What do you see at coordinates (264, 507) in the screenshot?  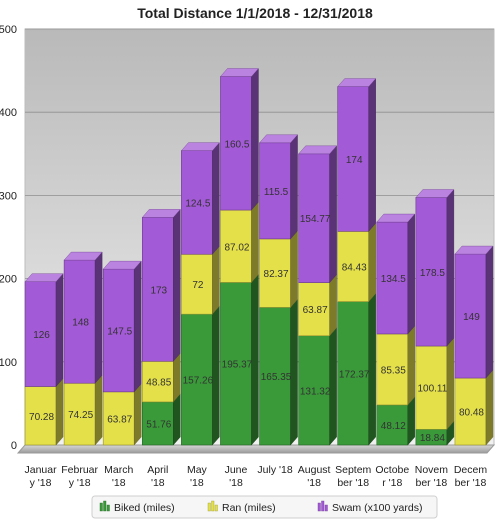 I see `legend-box` at bounding box center [264, 507].